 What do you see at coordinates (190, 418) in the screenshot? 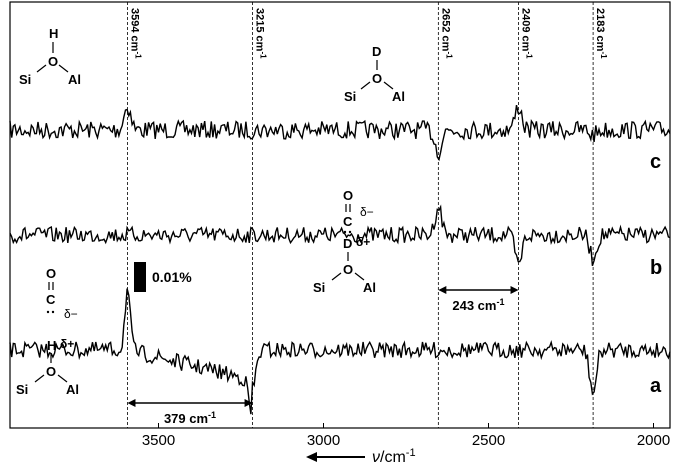
I see `shift-label: 379 cm-1` at bounding box center [190, 418].